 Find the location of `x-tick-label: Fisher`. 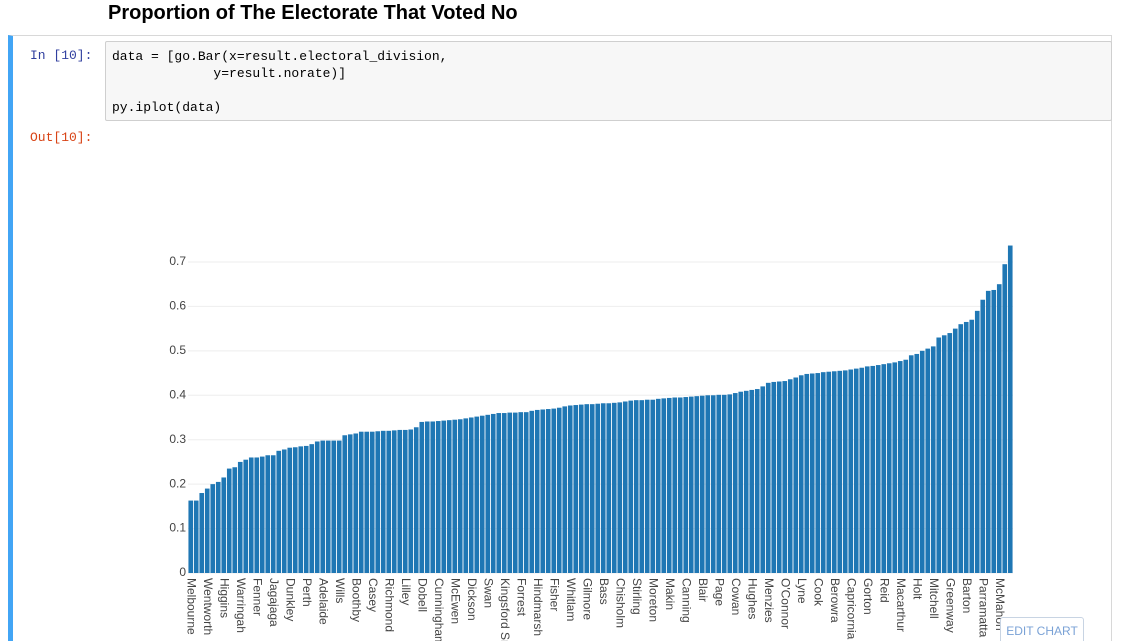

x-tick-label: Fisher is located at coordinates (555, 594).